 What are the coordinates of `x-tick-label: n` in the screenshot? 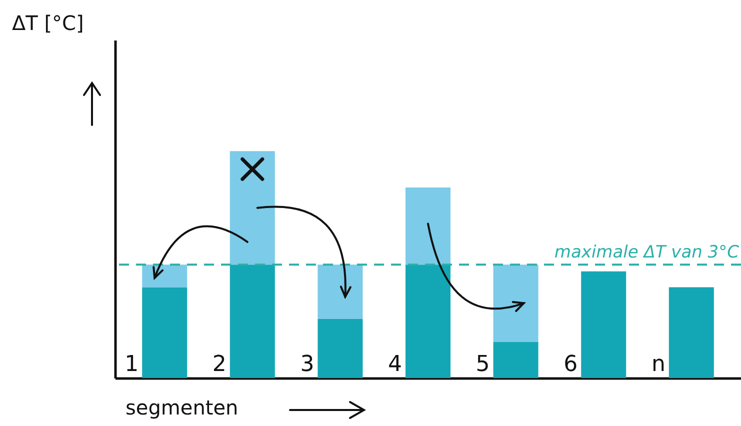 It's located at (658, 364).